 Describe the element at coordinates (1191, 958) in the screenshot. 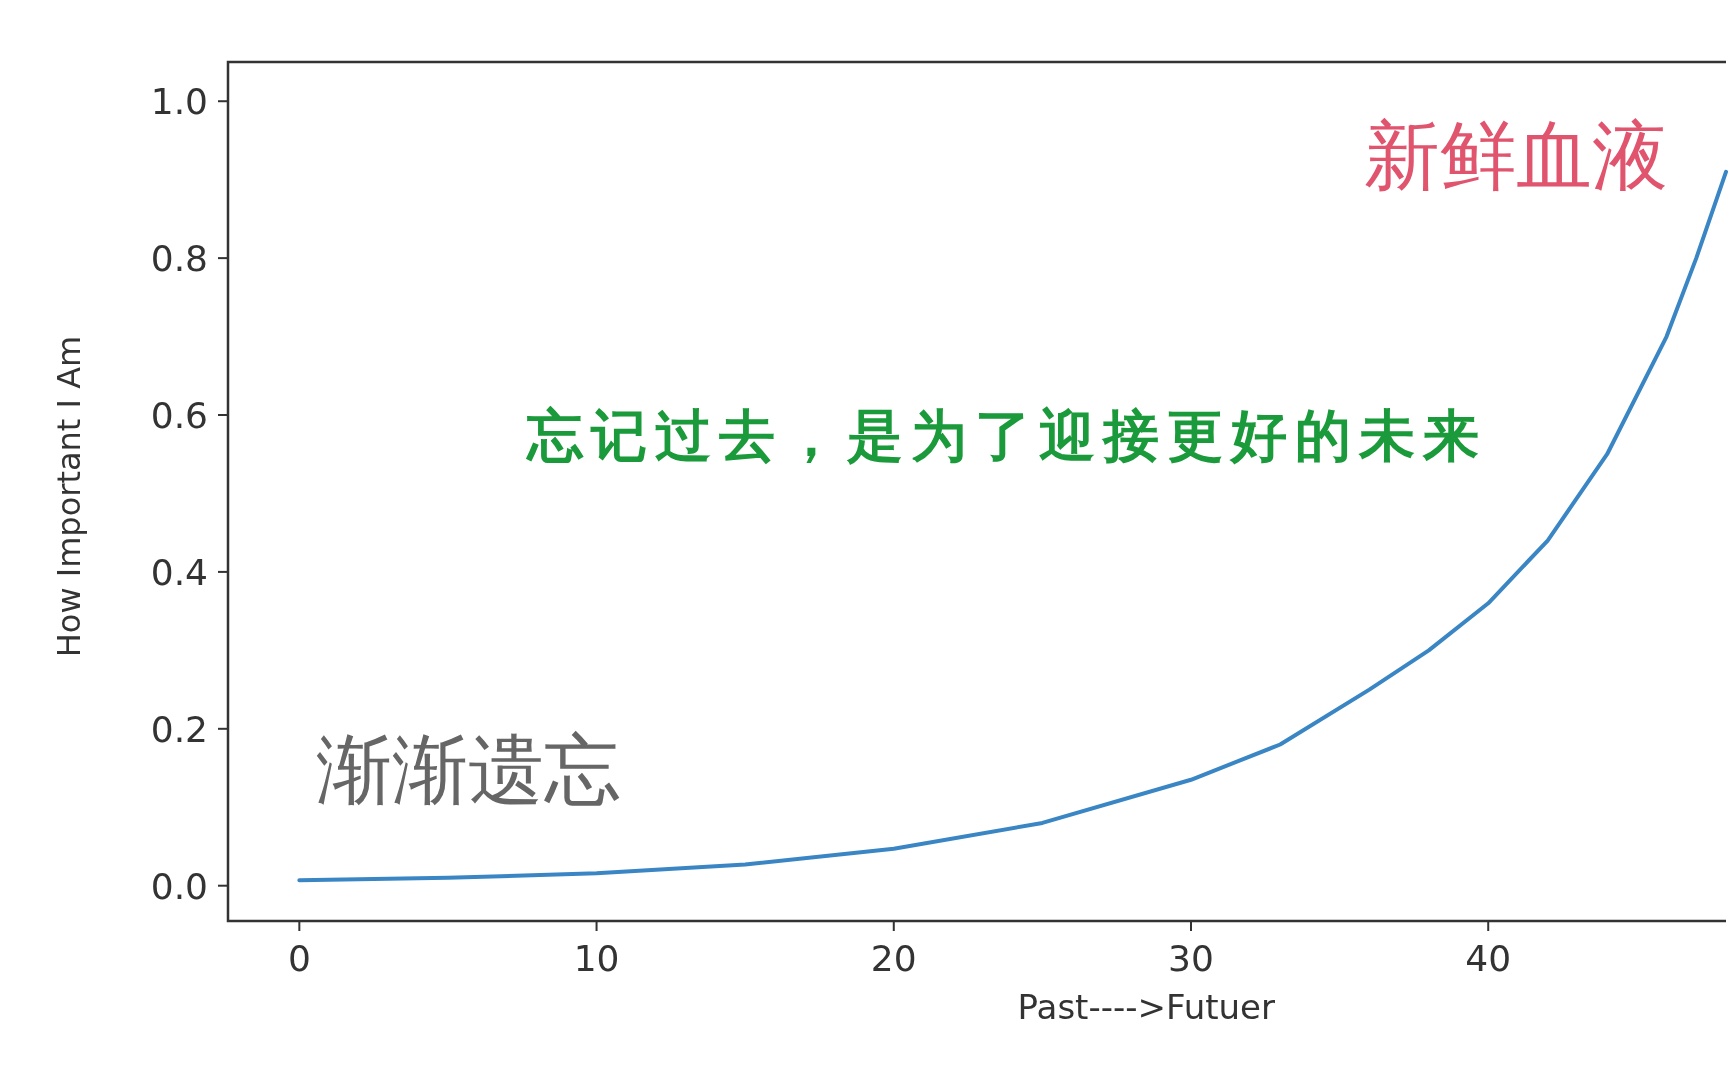

I see `x-tick-label: 30` at that location.